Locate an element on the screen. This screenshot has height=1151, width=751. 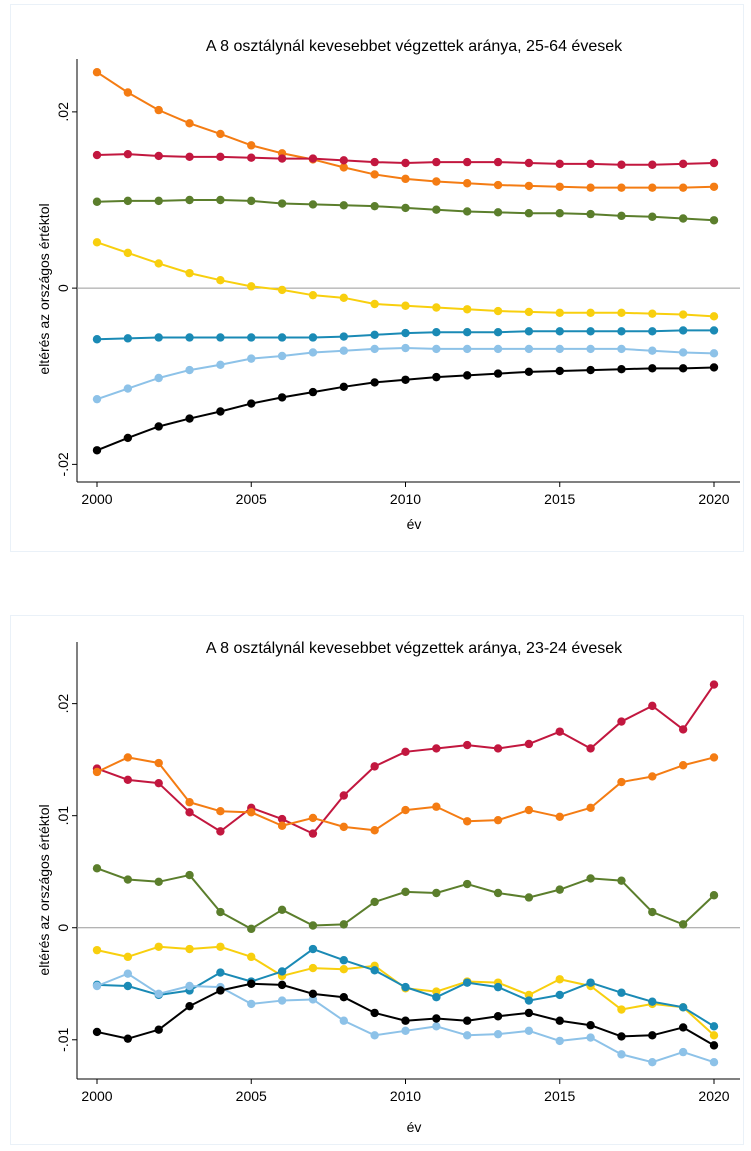
x-tick-label: 2000 is located at coordinates (96, 1096).